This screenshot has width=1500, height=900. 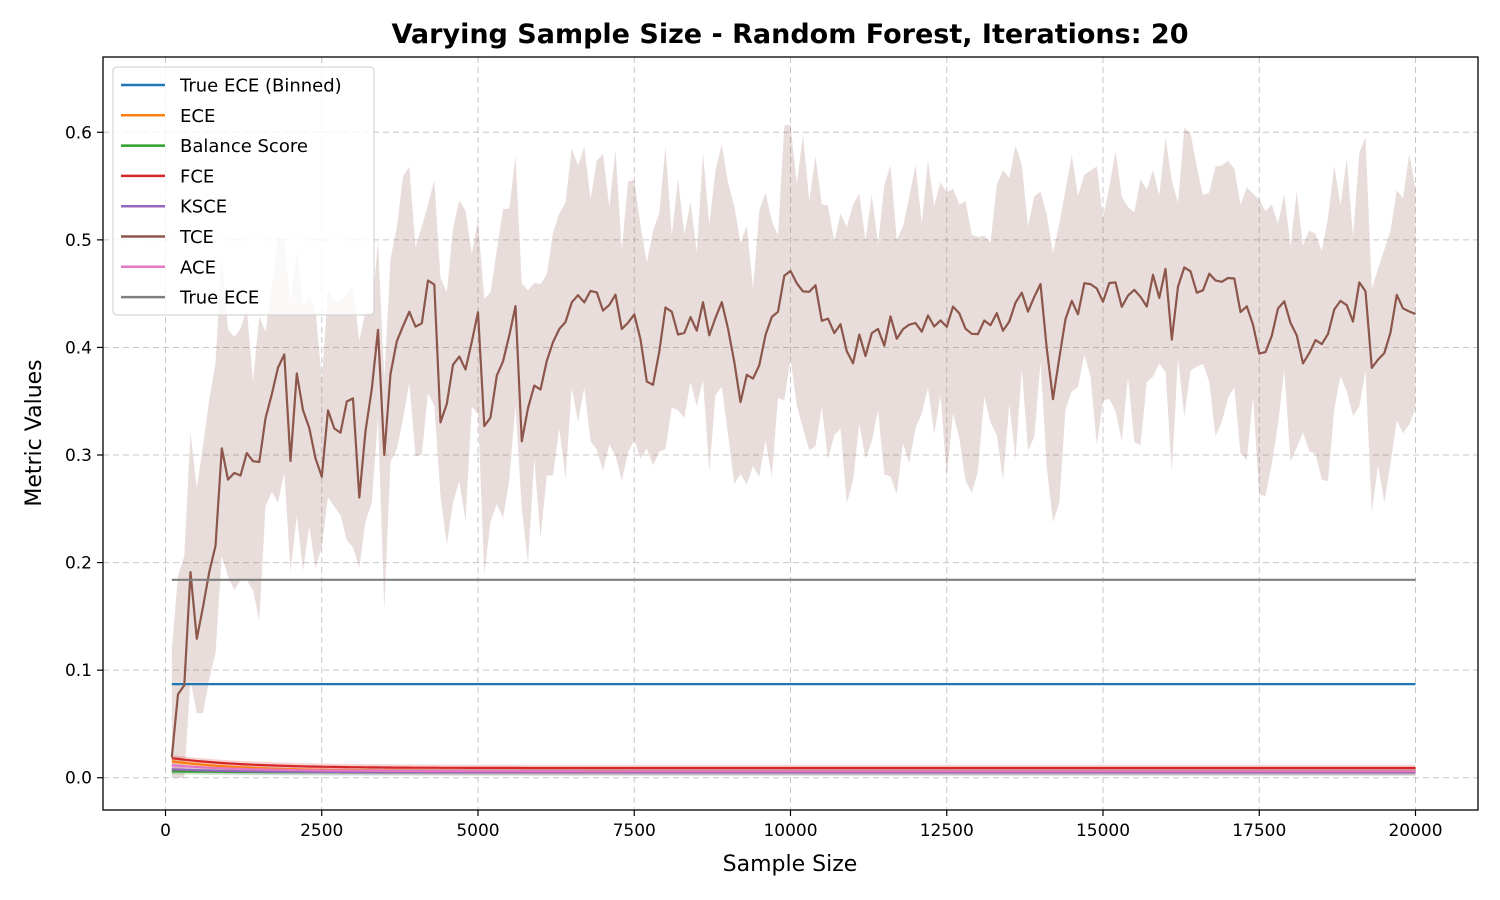 What do you see at coordinates (219, 298) in the screenshot?
I see `legend-label: True ECE` at bounding box center [219, 298].